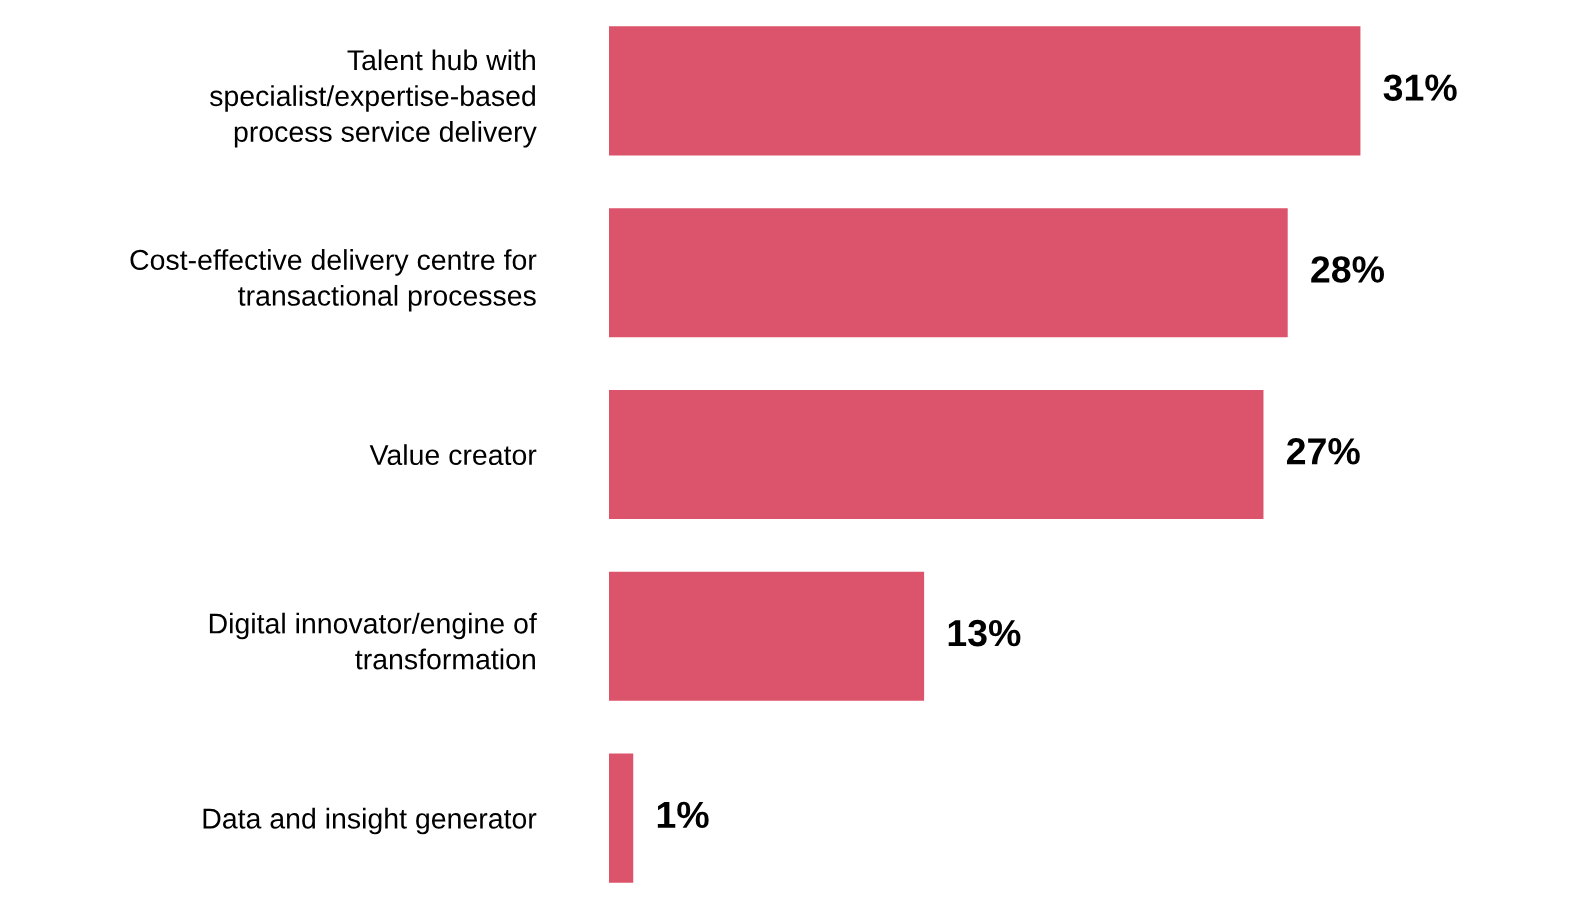 This screenshot has width=1578, height=909. What do you see at coordinates (373, 98) in the screenshot?
I see `y-tick-label: Talent hub with specialist/expertise-based process service delivery` at bounding box center [373, 98].